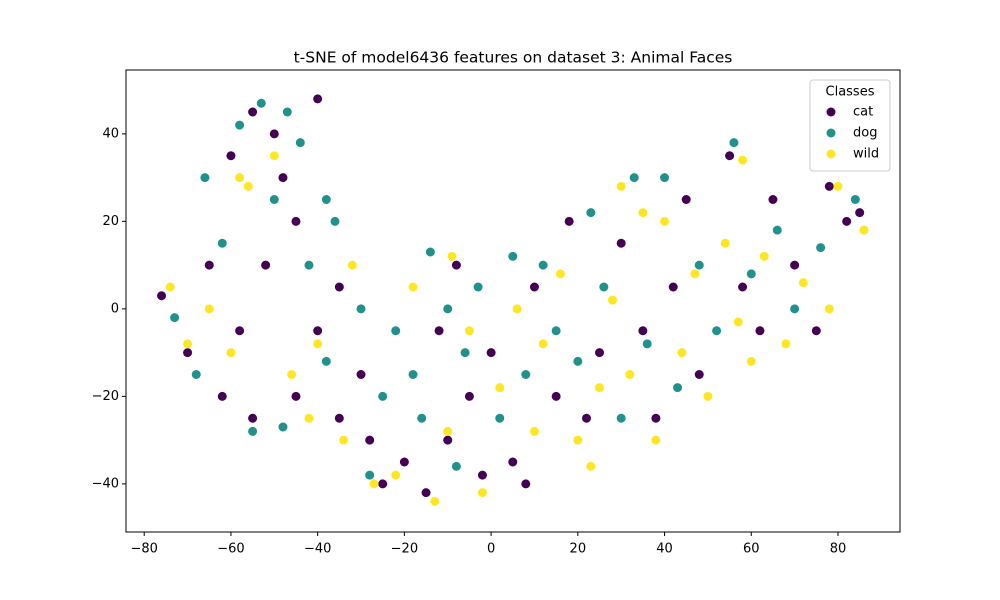  What do you see at coordinates (491, 549) in the screenshot?
I see `x-tick-label: 0` at bounding box center [491, 549].